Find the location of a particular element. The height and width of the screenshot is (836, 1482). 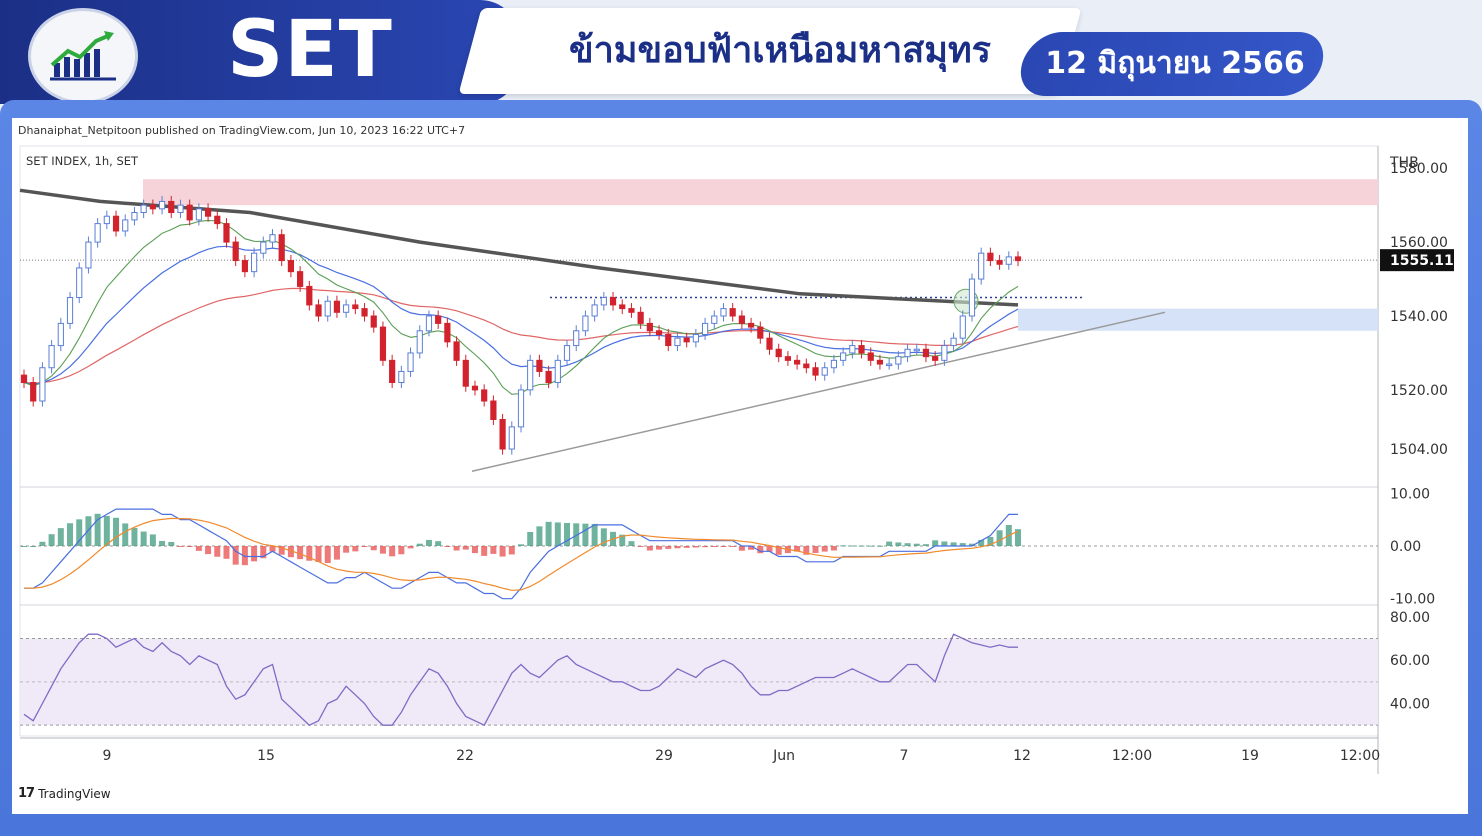

tradingview-brand: TradingView is located at coordinates (74, 793).